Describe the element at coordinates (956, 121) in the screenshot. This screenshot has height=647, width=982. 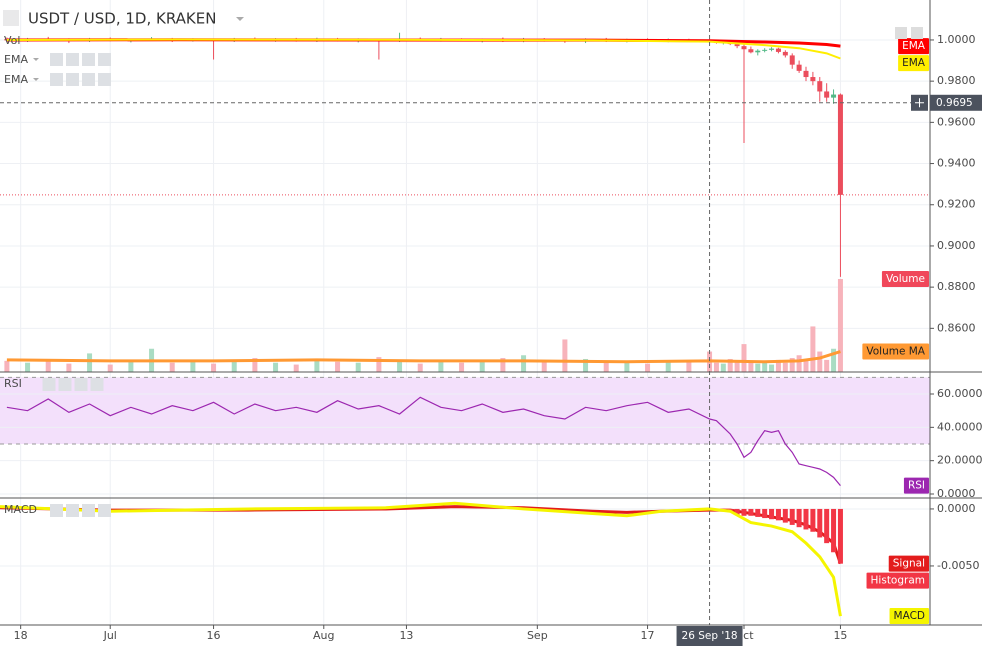
I see `y-tick-label: 0.9600` at that location.